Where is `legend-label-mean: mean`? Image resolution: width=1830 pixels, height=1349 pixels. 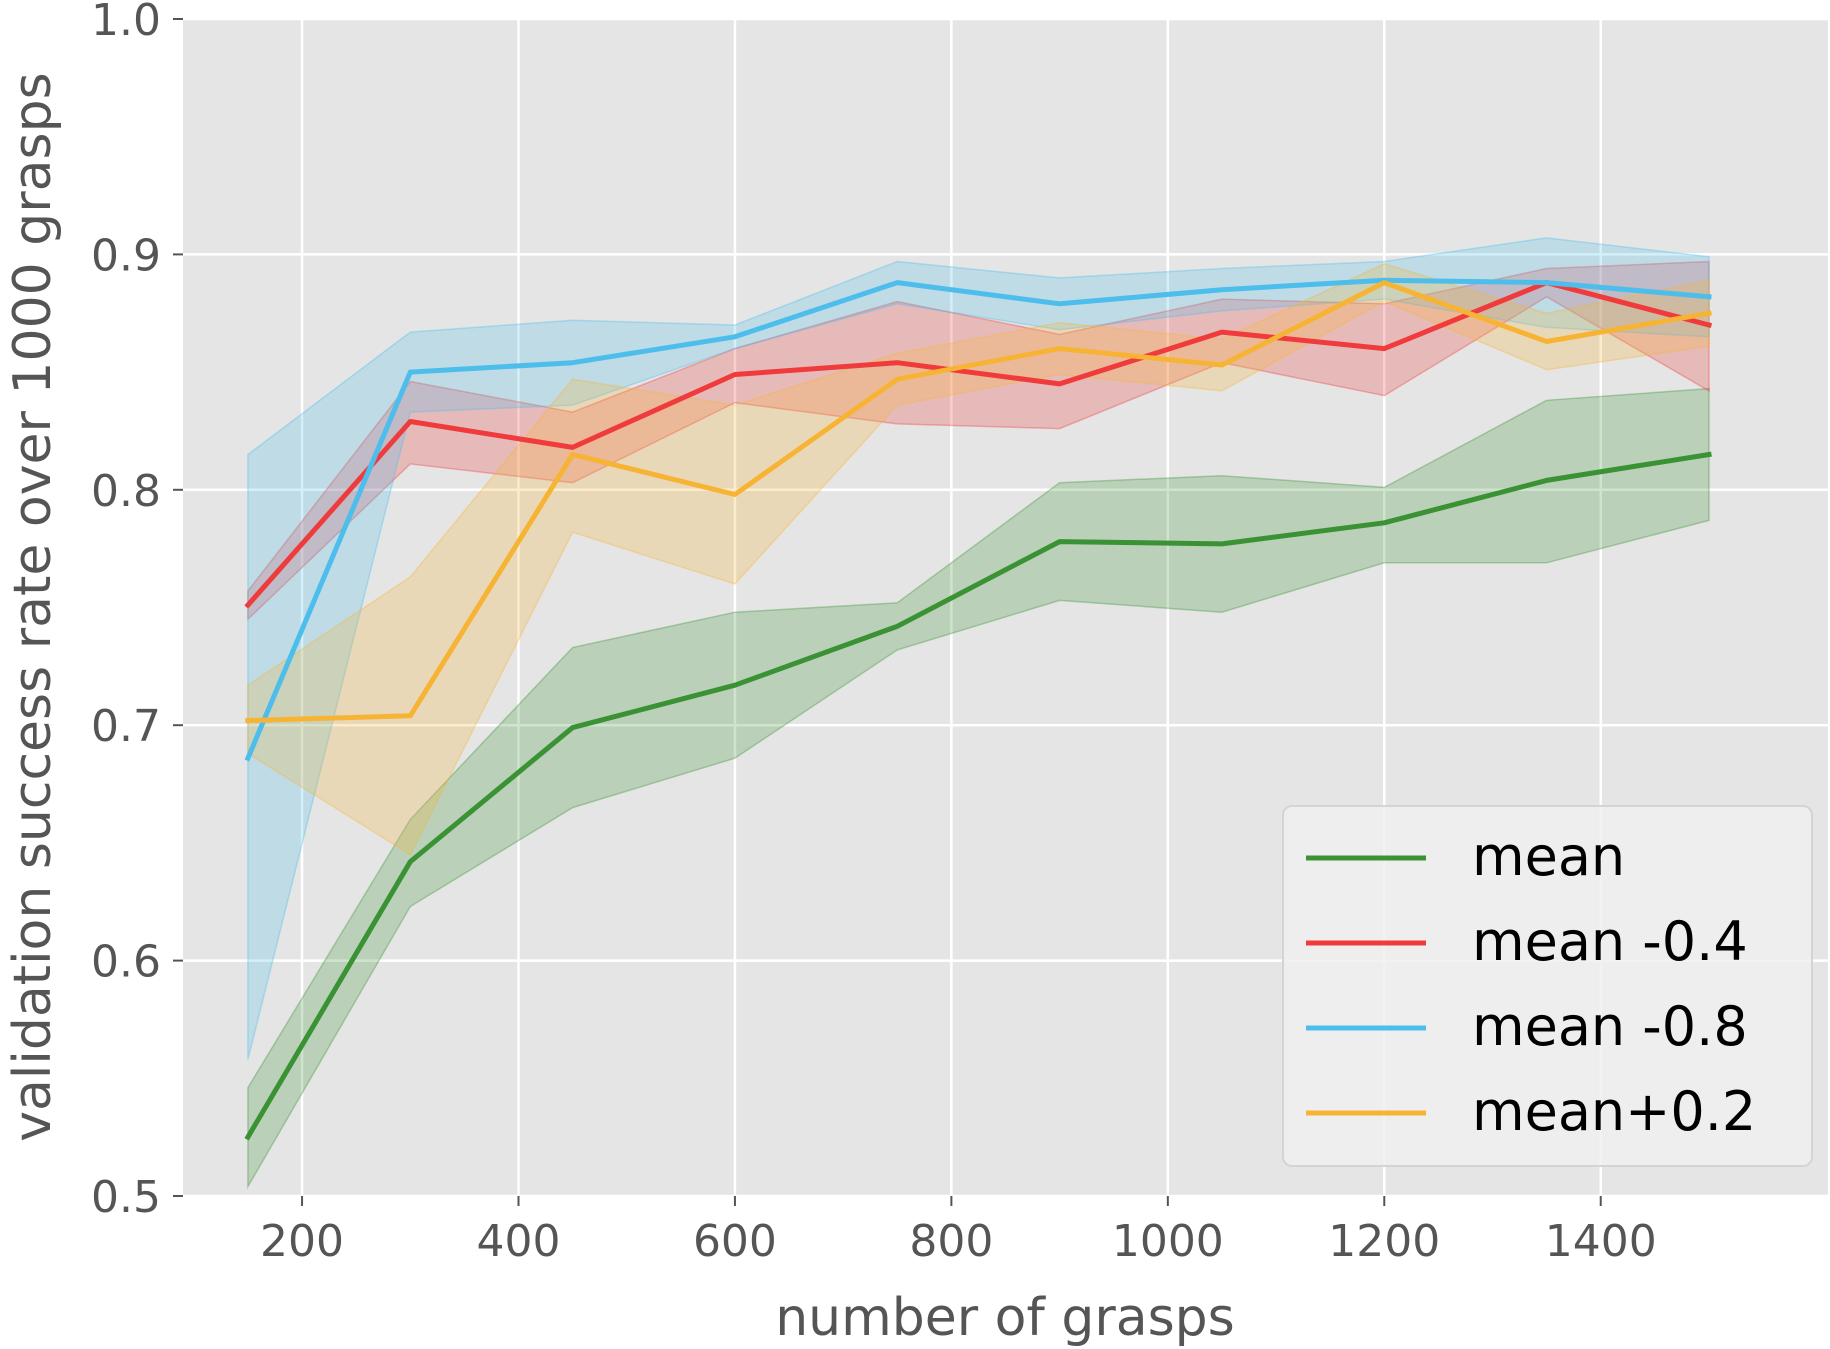
legend-label-mean: mean is located at coordinates (1548, 856).